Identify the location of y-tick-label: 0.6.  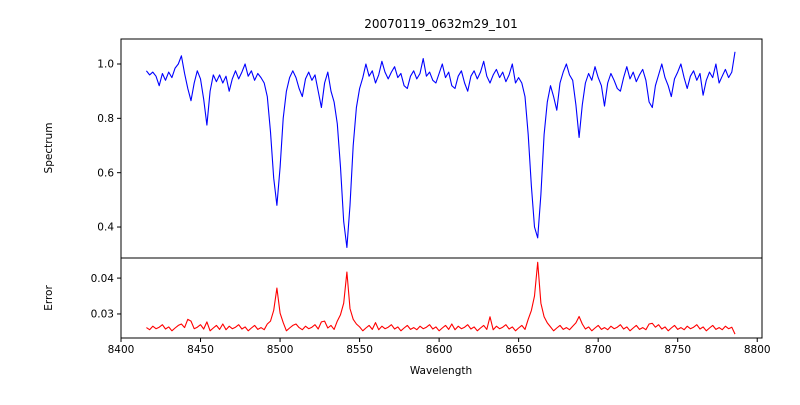
(105, 173).